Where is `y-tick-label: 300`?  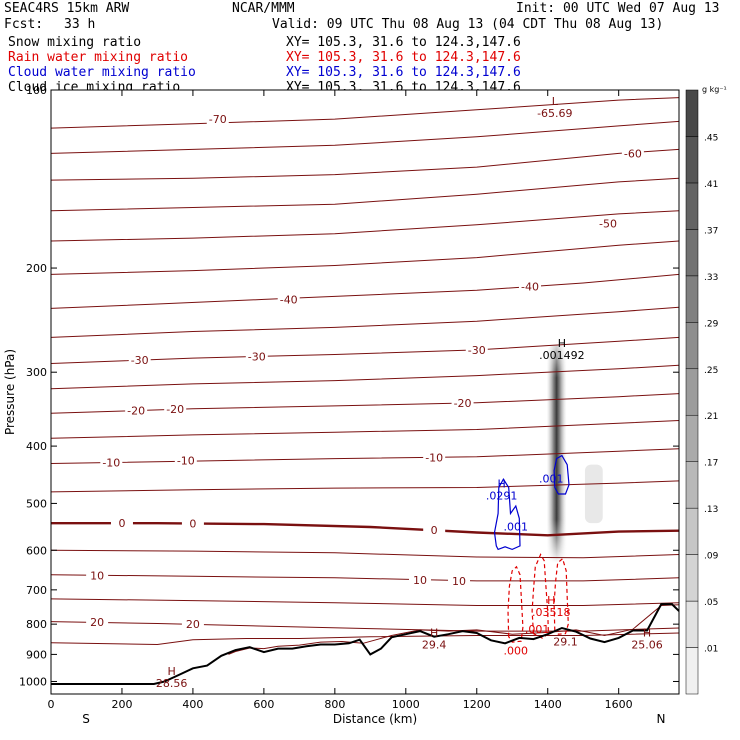 y-tick-label: 300 is located at coordinates (36, 372).